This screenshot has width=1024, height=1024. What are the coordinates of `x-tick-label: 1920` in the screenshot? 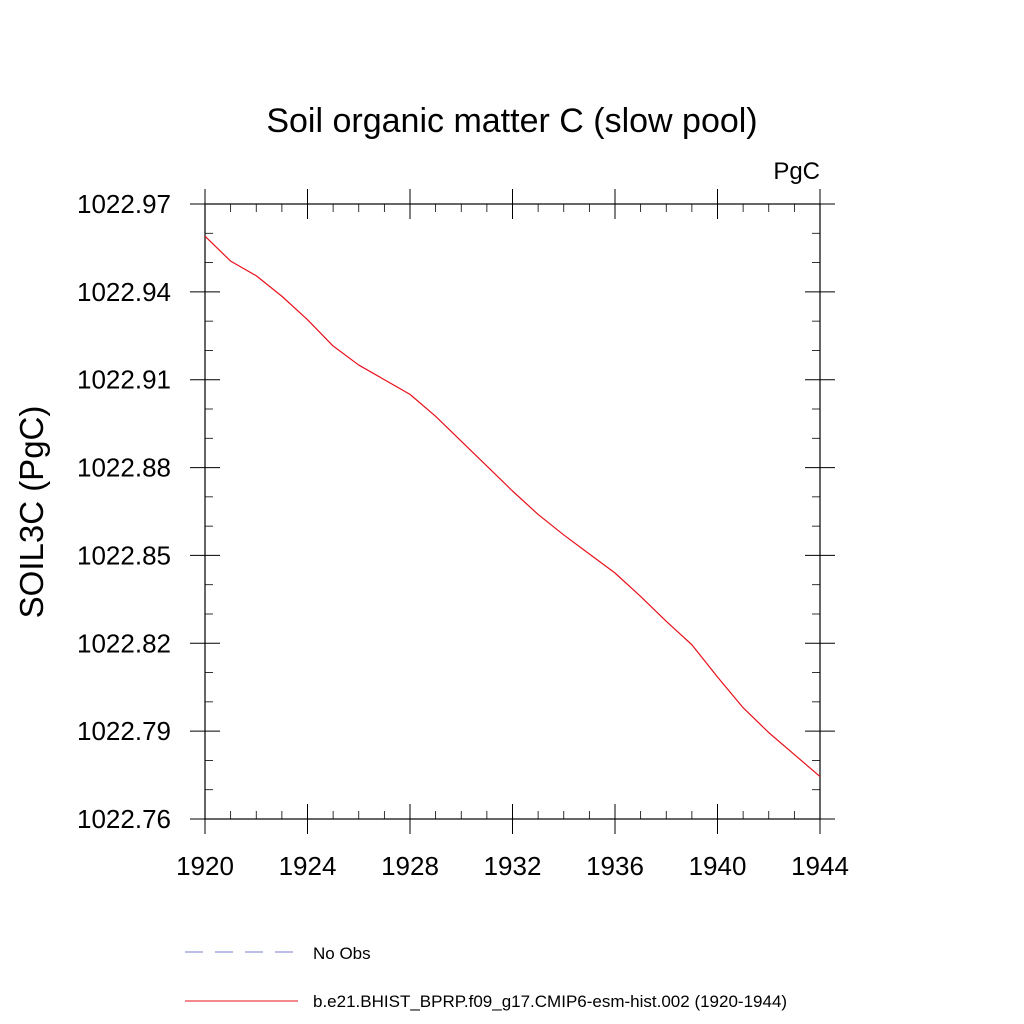 It's located at (205, 866).